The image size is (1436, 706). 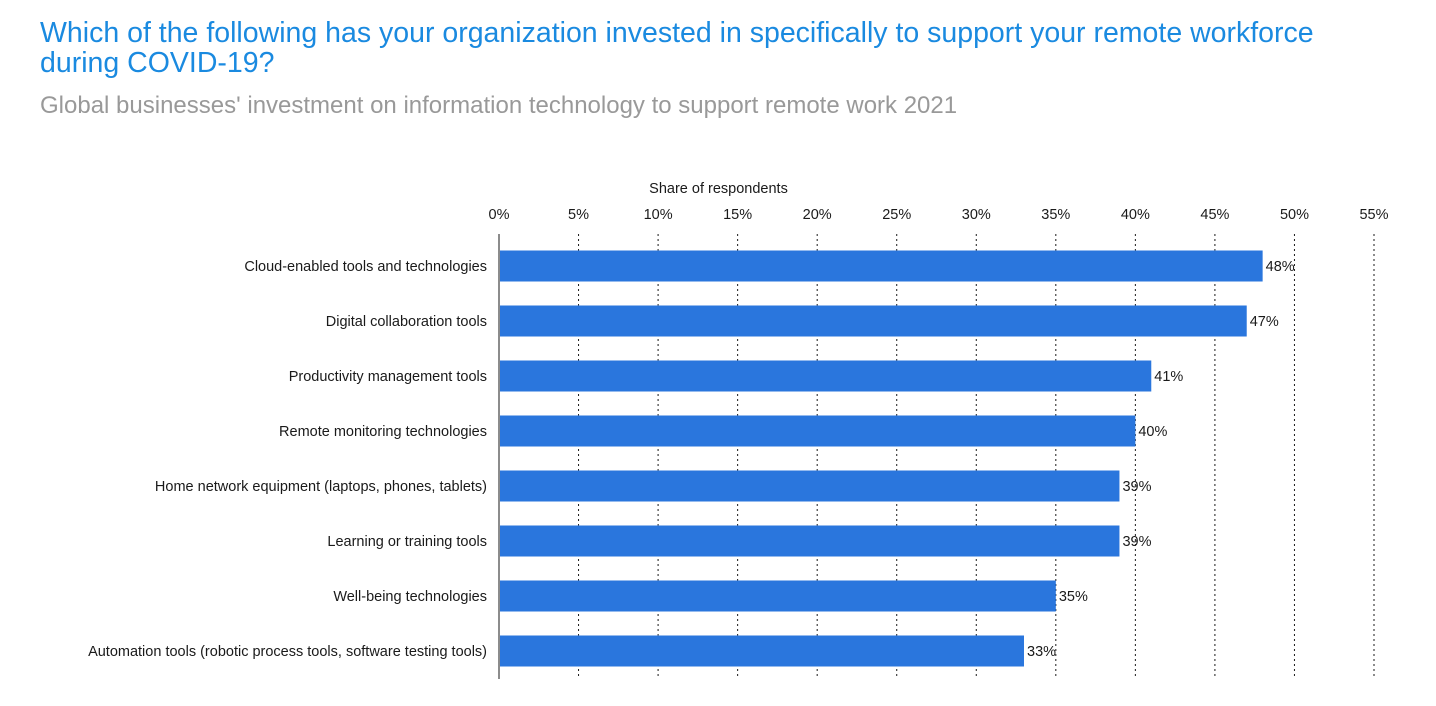 I want to click on x-tick-label: 15%, so click(x=737, y=215).